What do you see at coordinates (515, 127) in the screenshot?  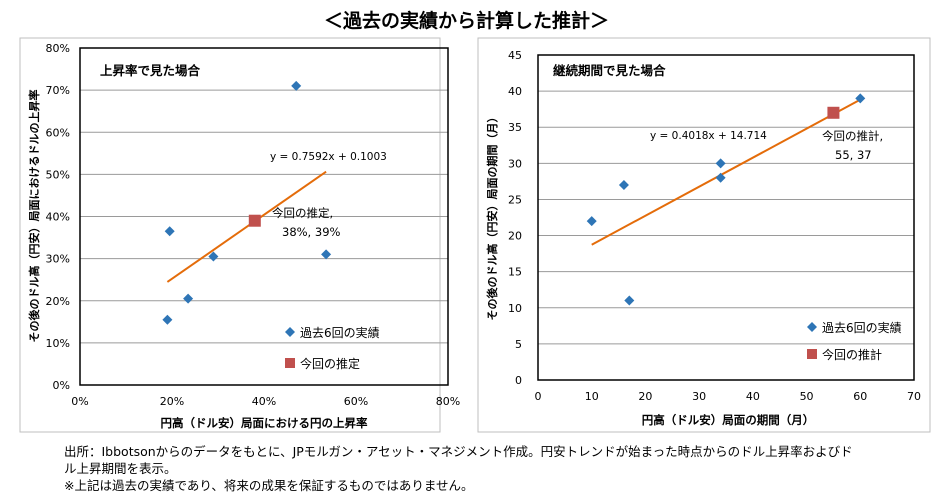 I see `y-tick-label: 35` at bounding box center [515, 127].